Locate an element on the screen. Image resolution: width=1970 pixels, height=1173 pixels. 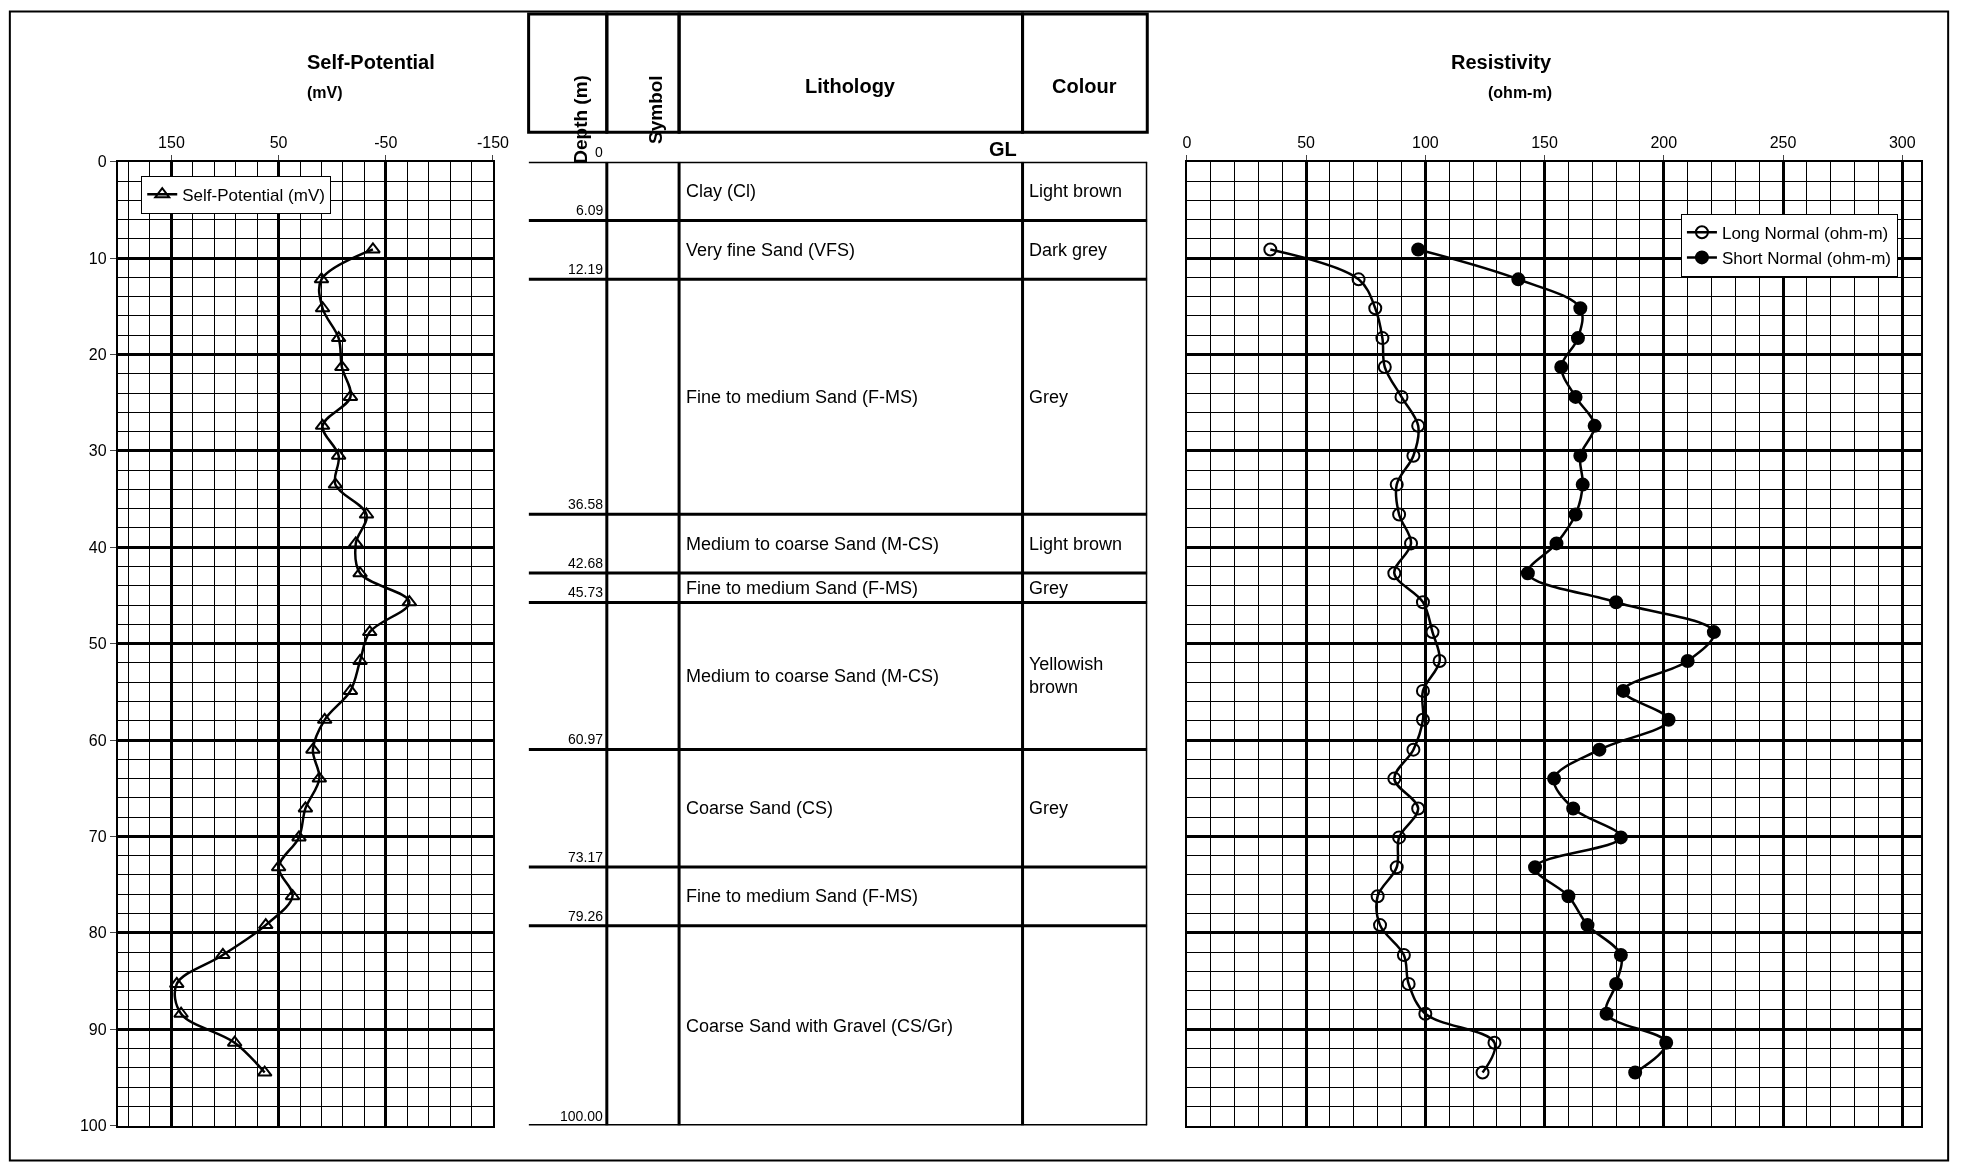
text: Very fine Sand (VFS) is located at coordinates (771, 250).